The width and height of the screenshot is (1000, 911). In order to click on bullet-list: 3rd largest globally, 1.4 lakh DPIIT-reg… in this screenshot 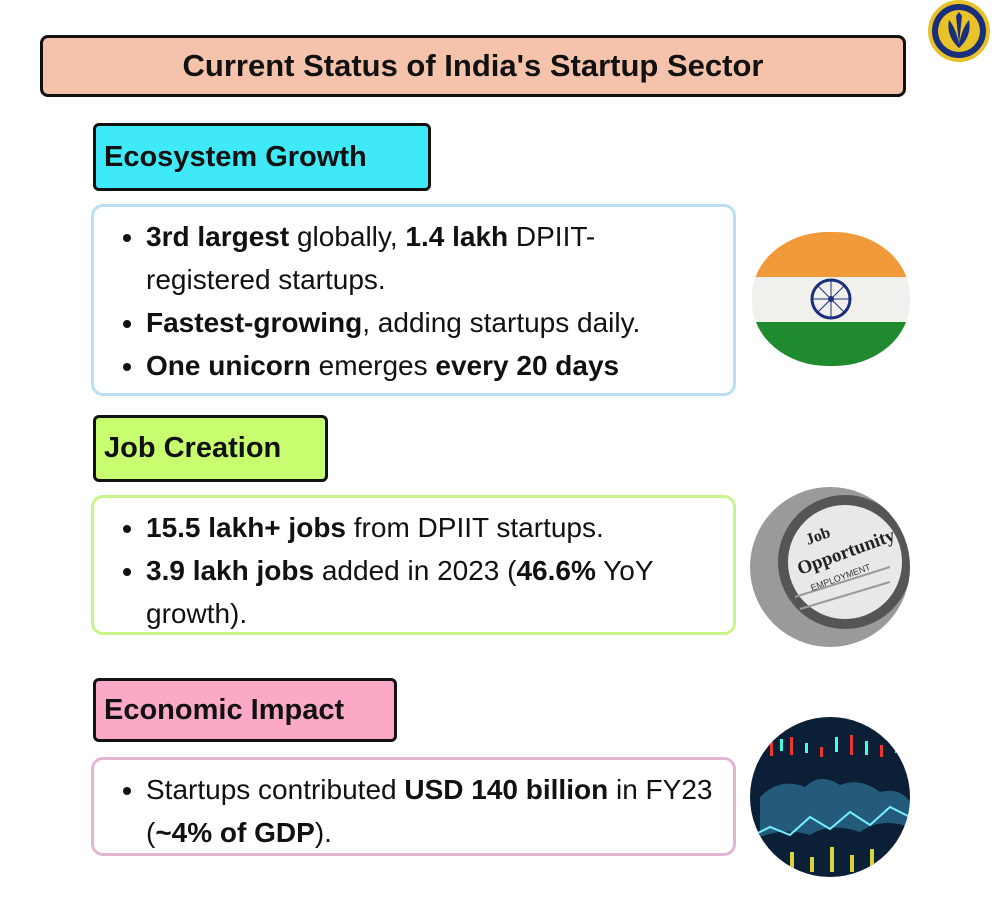, I will do `click(421, 301)`.